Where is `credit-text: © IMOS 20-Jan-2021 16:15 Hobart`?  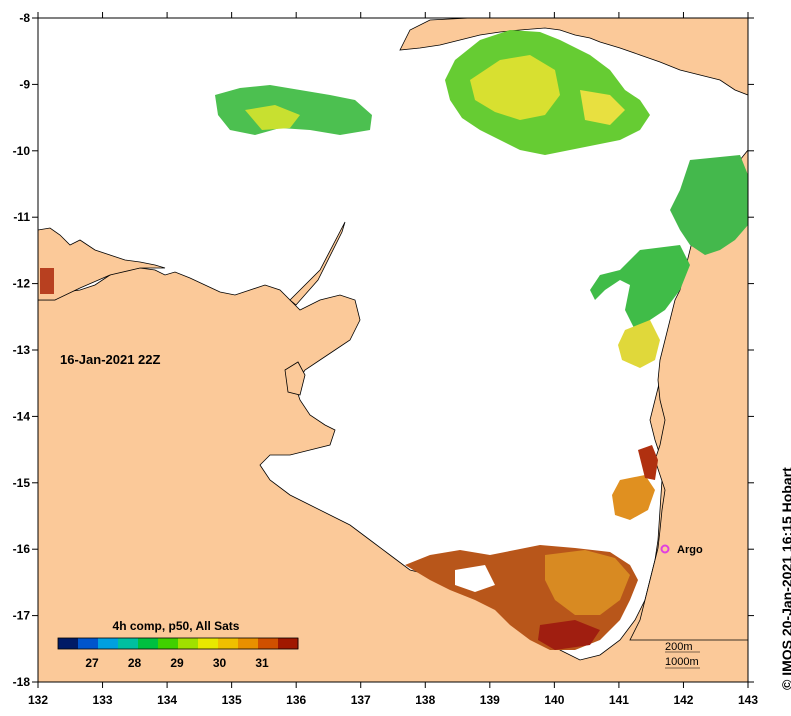 credit-text: © IMOS 20-Jan-2021 16:15 Hobart is located at coordinates (785, 578).